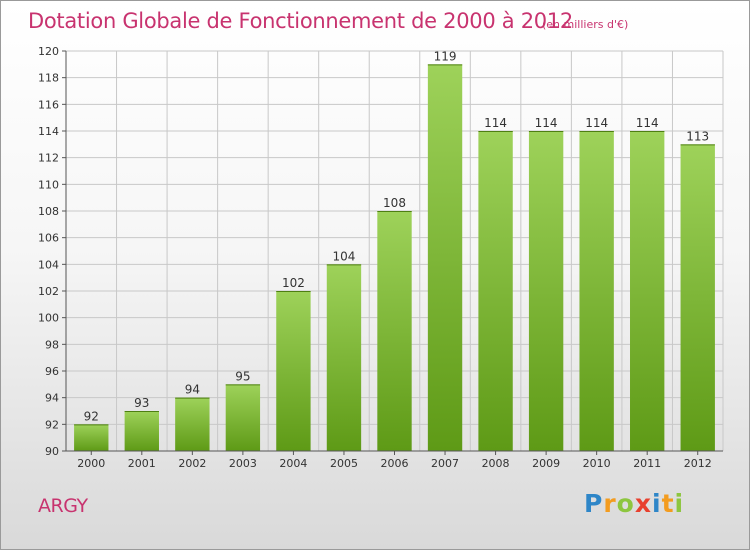 This screenshot has width=750, height=550. I want to click on logo-letter: r, so click(610, 503).